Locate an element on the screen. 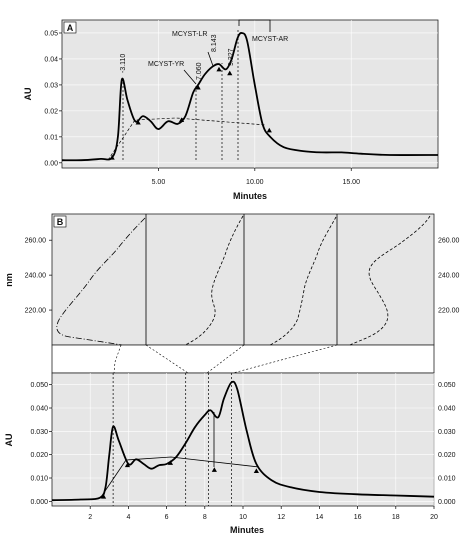  a-x-tick-label: 5.00 is located at coordinates (159, 182).